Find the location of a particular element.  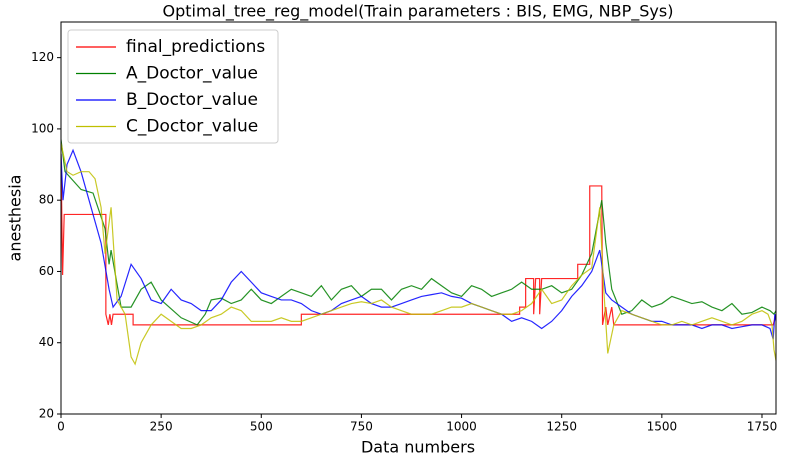

x-tick-label: 0 is located at coordinates (61, 427).